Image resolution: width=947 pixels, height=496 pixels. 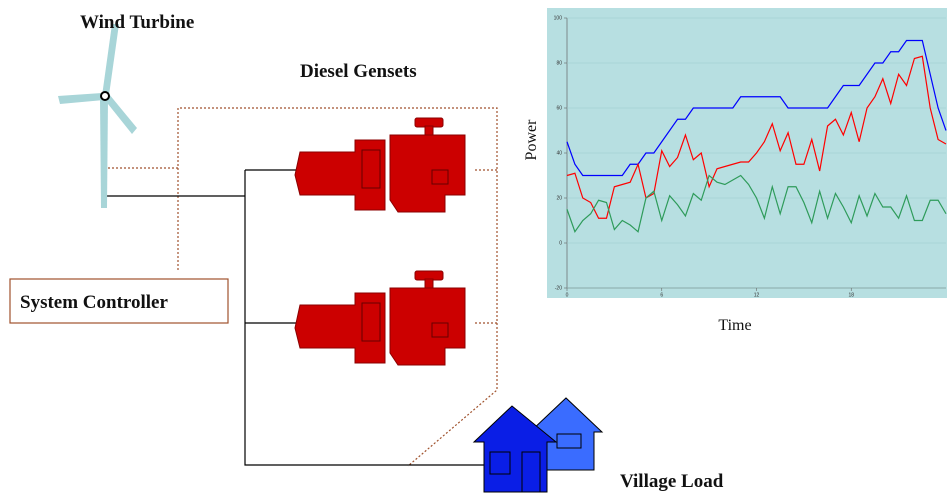 What do you see at coordinates (672, 481) in the screenshot?
I see `village-label: Village Load` at bounding box center [672, 481].